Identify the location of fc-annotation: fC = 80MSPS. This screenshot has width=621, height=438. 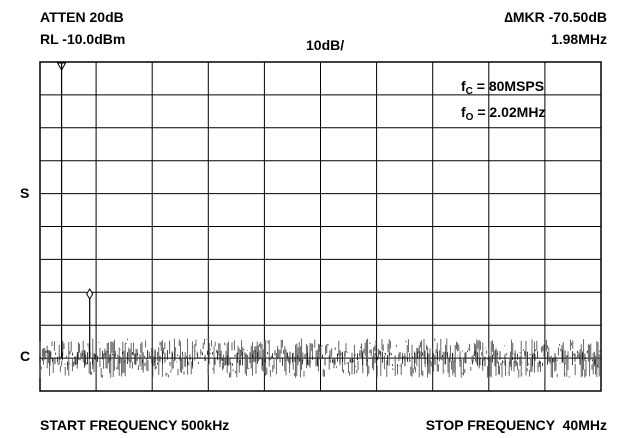
(502, 89).